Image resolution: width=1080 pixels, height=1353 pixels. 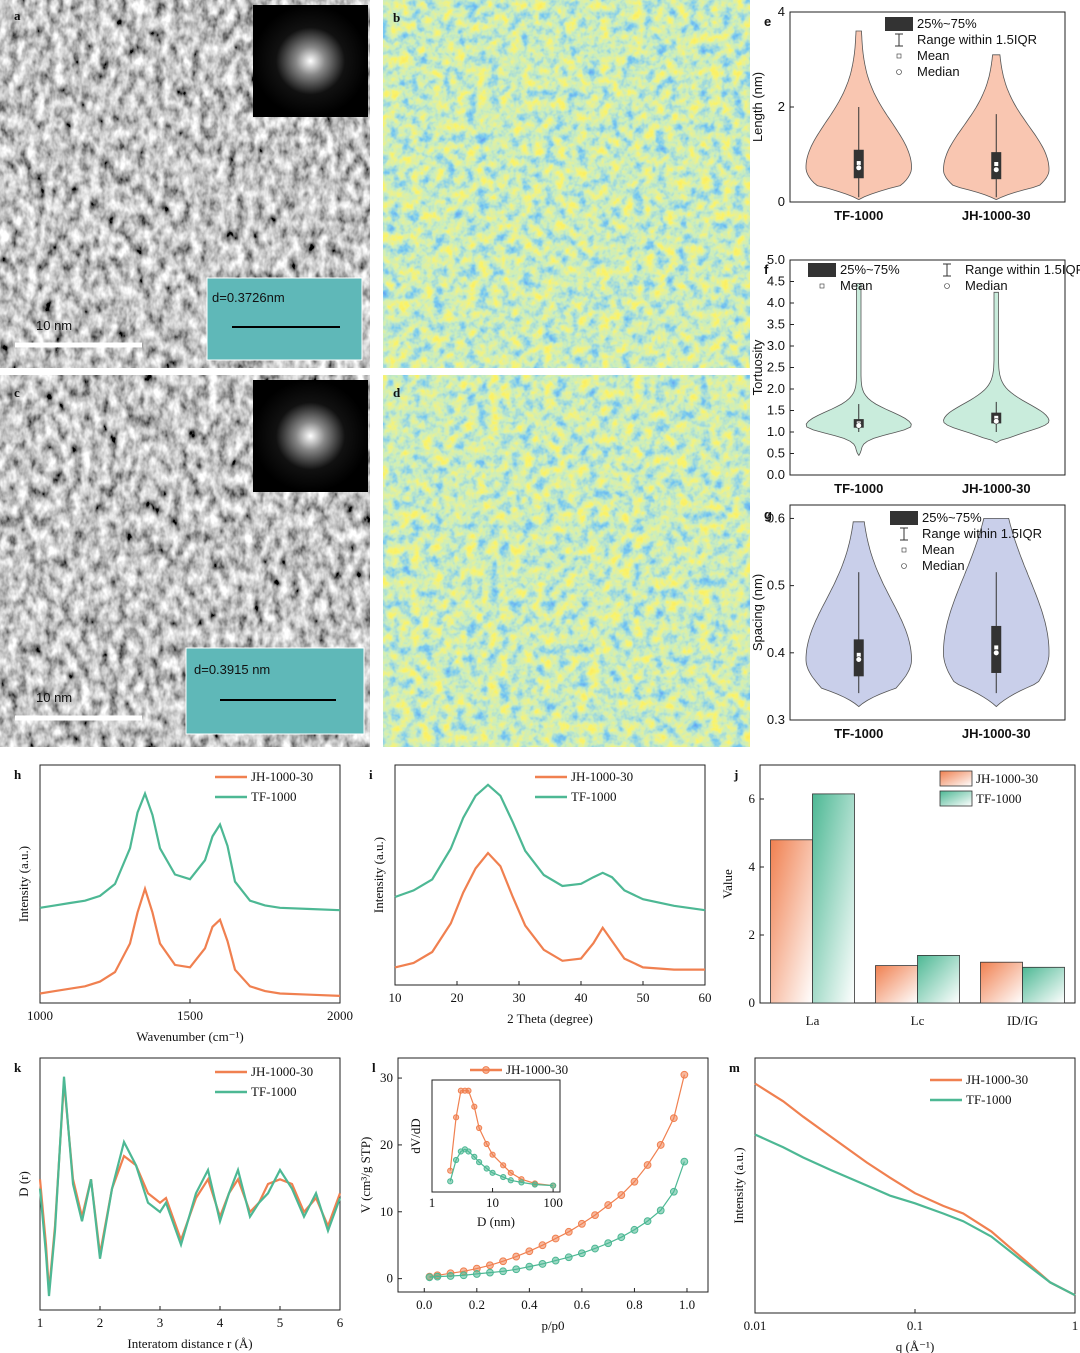 I want to click on y-tick-label: 5.0, so click(x=776, y=259).